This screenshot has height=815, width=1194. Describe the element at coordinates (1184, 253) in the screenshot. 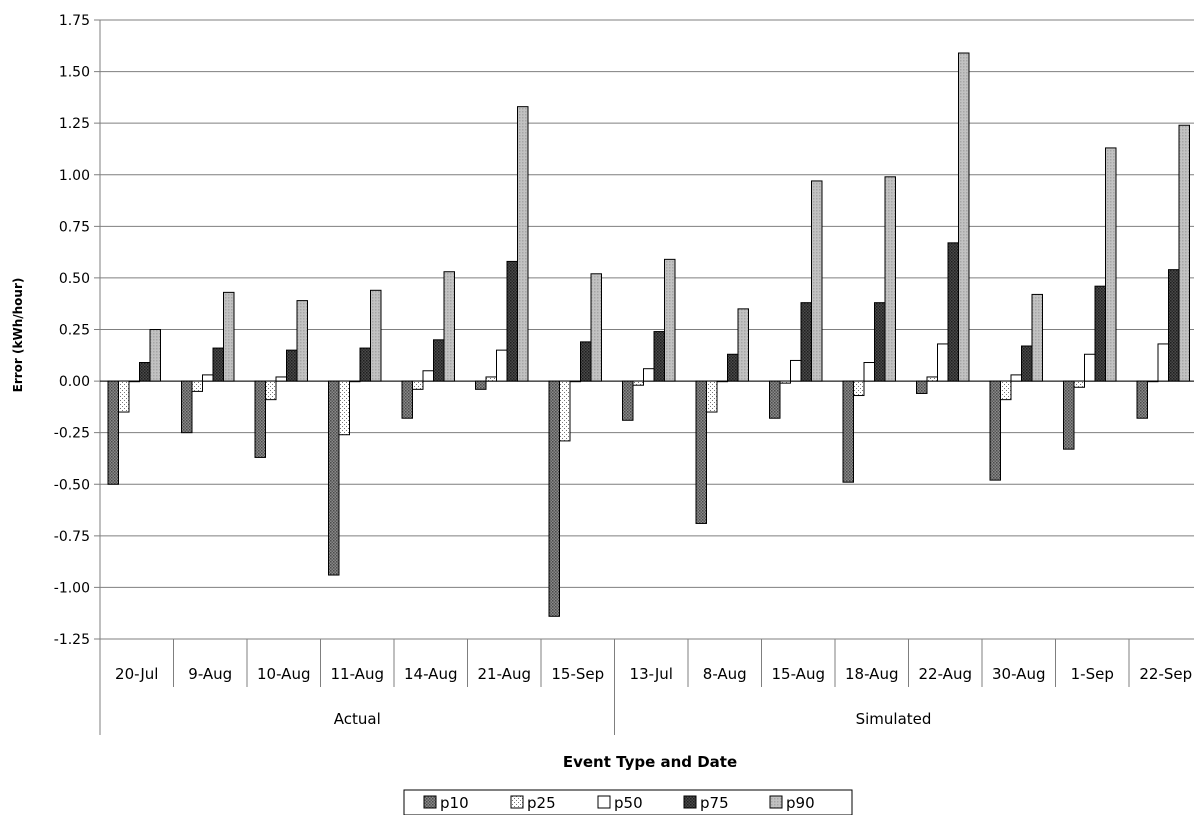

I see `bar-p90-22-Sep` at that location.